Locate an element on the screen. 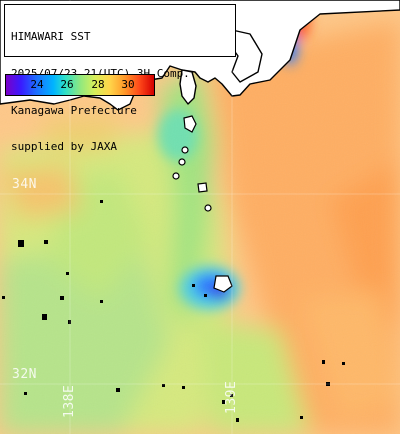 This screenshot has height=434, width=400. colorbar-tick-28: 28 is located at coordinates (98, 84).